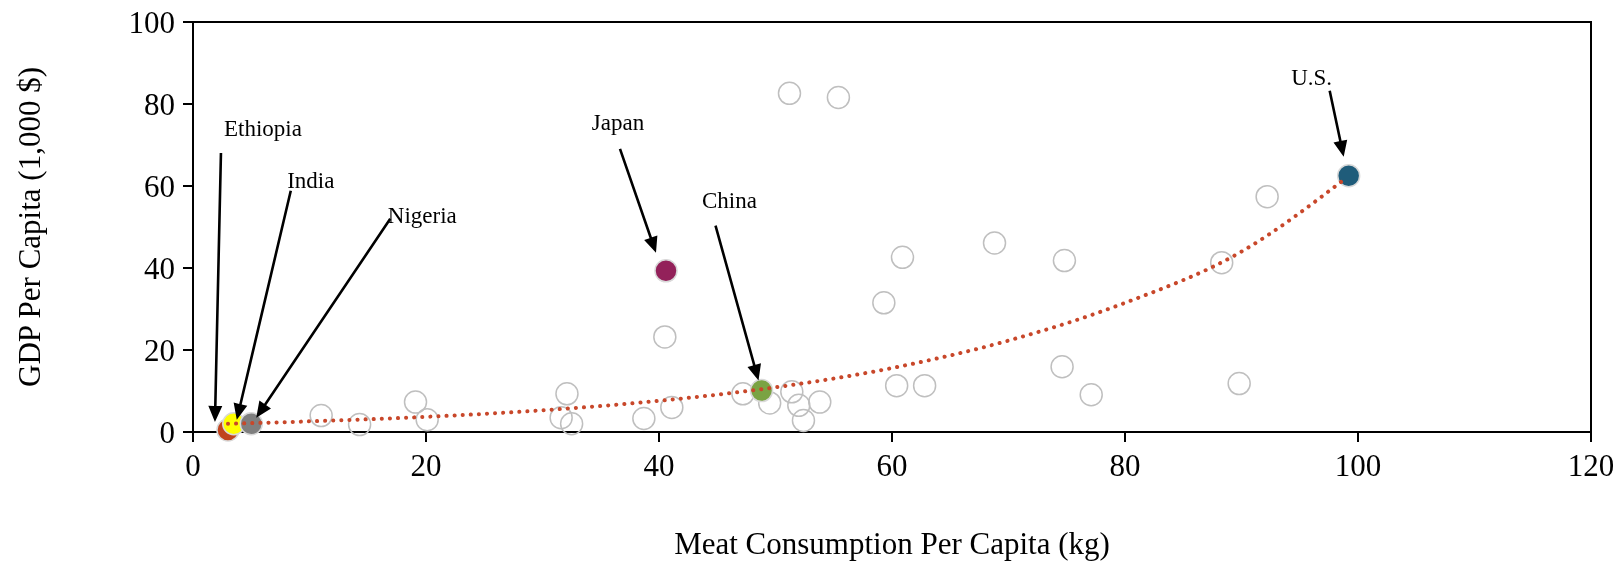  What do you see at coordinates (1358, 465) in the screenshot?
I see `x-tick-label: 100` at bounding box center [1358, 465].